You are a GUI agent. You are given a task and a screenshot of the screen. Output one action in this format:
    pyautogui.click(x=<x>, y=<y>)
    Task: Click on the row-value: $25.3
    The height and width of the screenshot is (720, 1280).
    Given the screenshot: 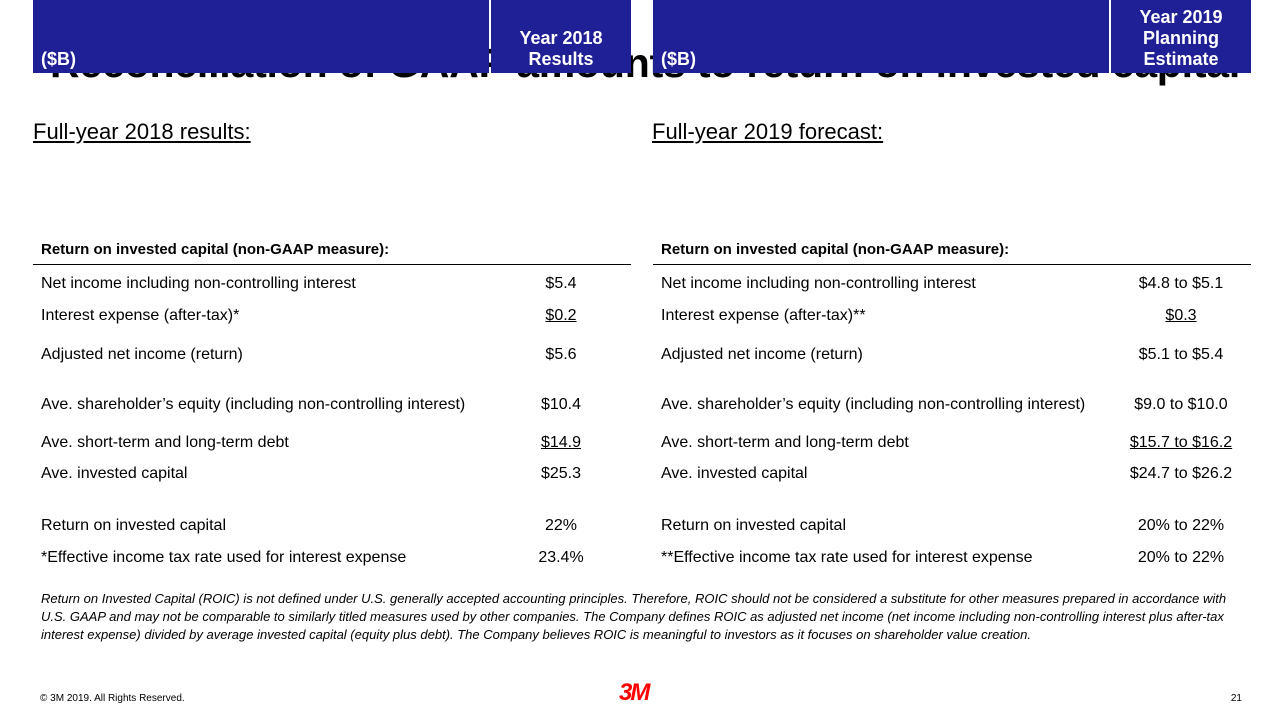 What is the action you would take?
    pyautogui.click(x=561, y=473)
    